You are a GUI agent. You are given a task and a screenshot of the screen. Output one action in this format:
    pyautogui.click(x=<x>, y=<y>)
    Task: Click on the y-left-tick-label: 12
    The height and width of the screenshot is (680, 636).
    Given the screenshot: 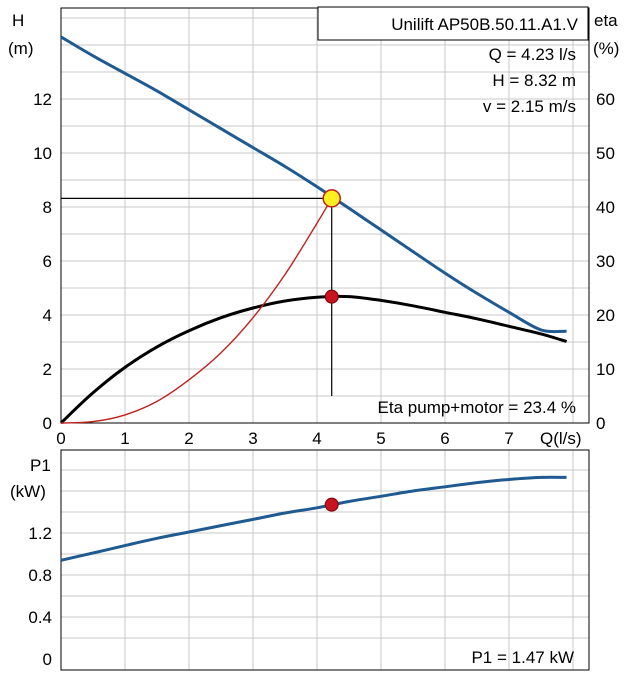 What is the action you would take?
    pyautogui.click(x=42, y=99)
    